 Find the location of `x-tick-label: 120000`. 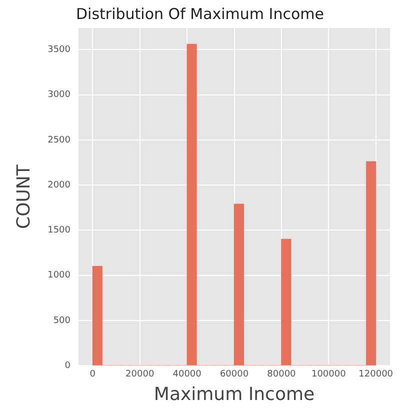

x-tick-label: 120000 is located at coordinates (376, 374).